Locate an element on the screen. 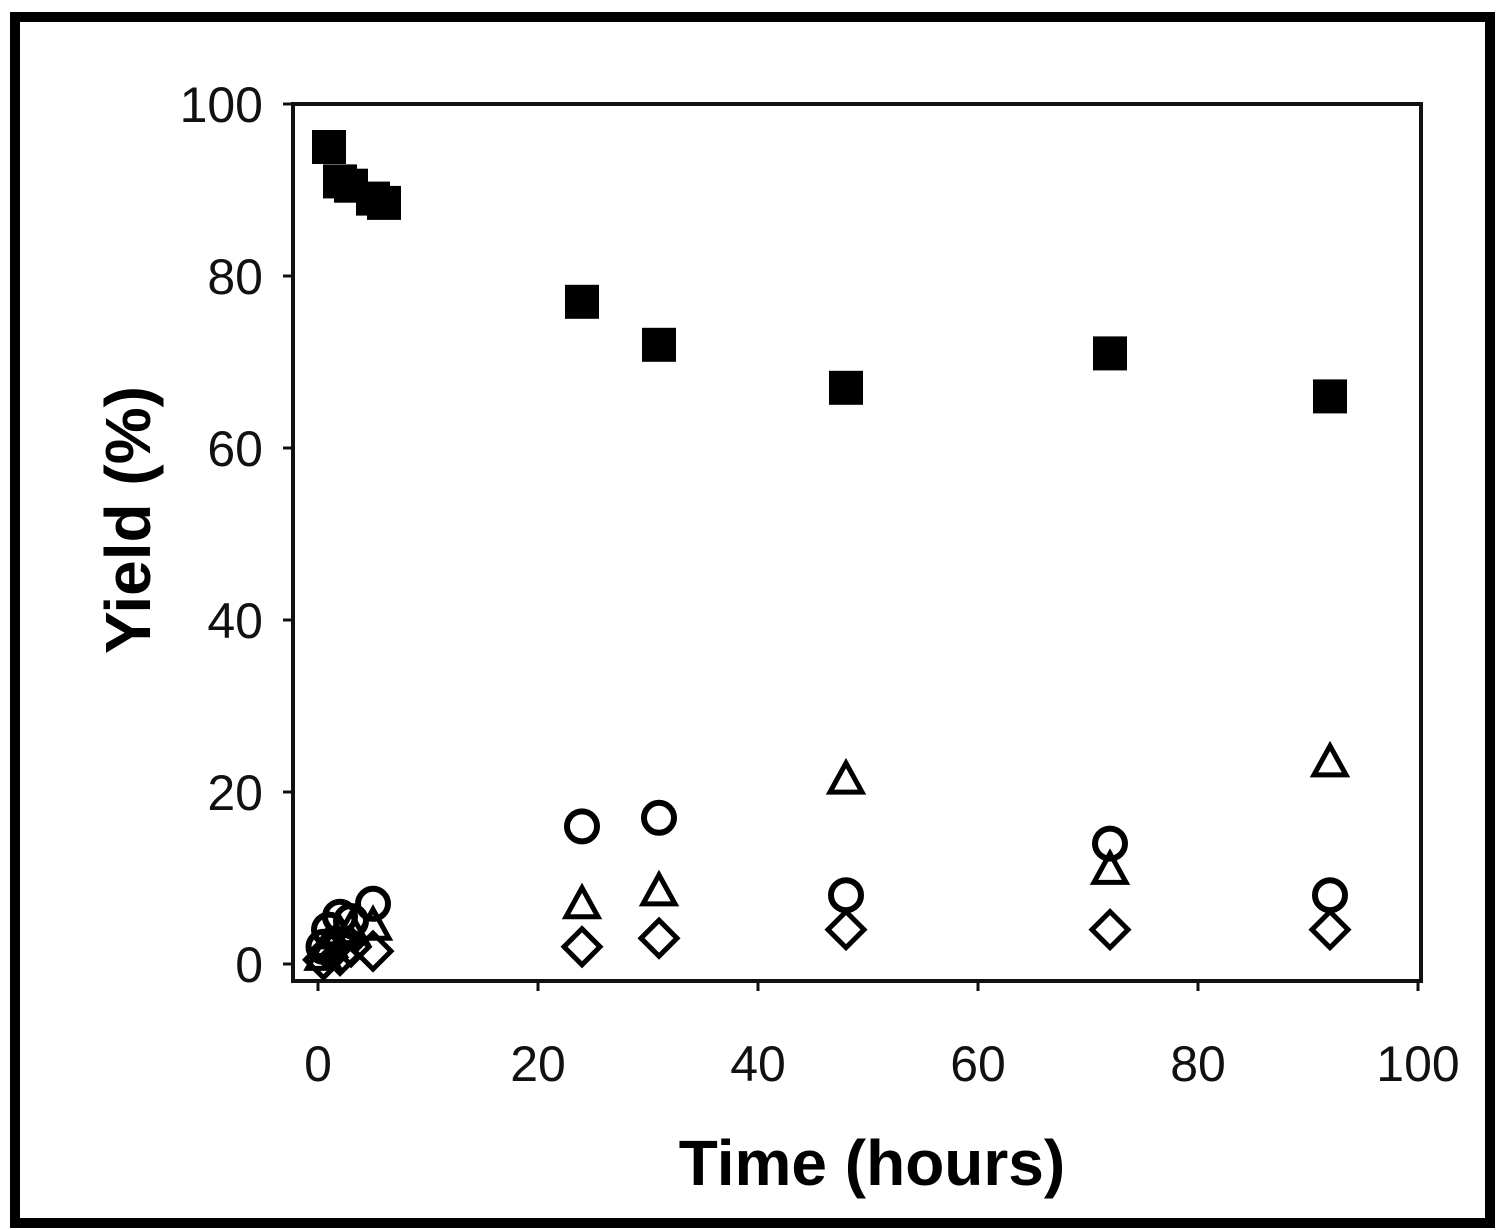  y-axis-ticks: 0 20 40 60 80 100 is located at coordinates (236, 535).